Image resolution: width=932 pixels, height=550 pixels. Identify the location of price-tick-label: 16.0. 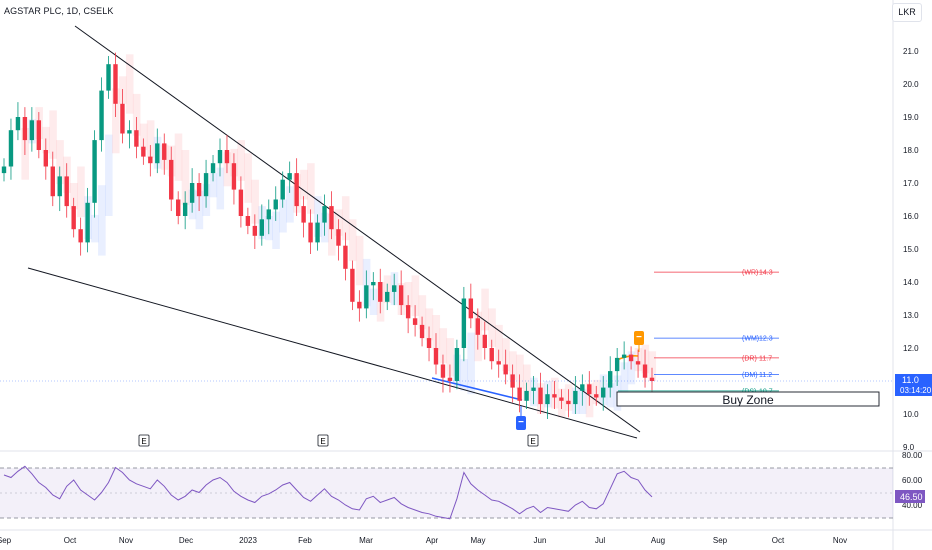
(911, 216).